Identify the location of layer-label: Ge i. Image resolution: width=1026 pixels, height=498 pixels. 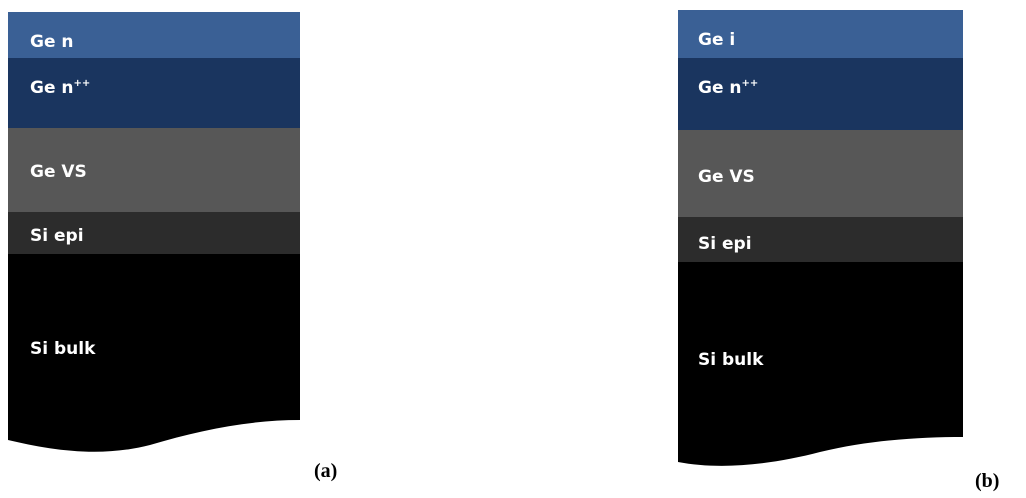
(716, 40).